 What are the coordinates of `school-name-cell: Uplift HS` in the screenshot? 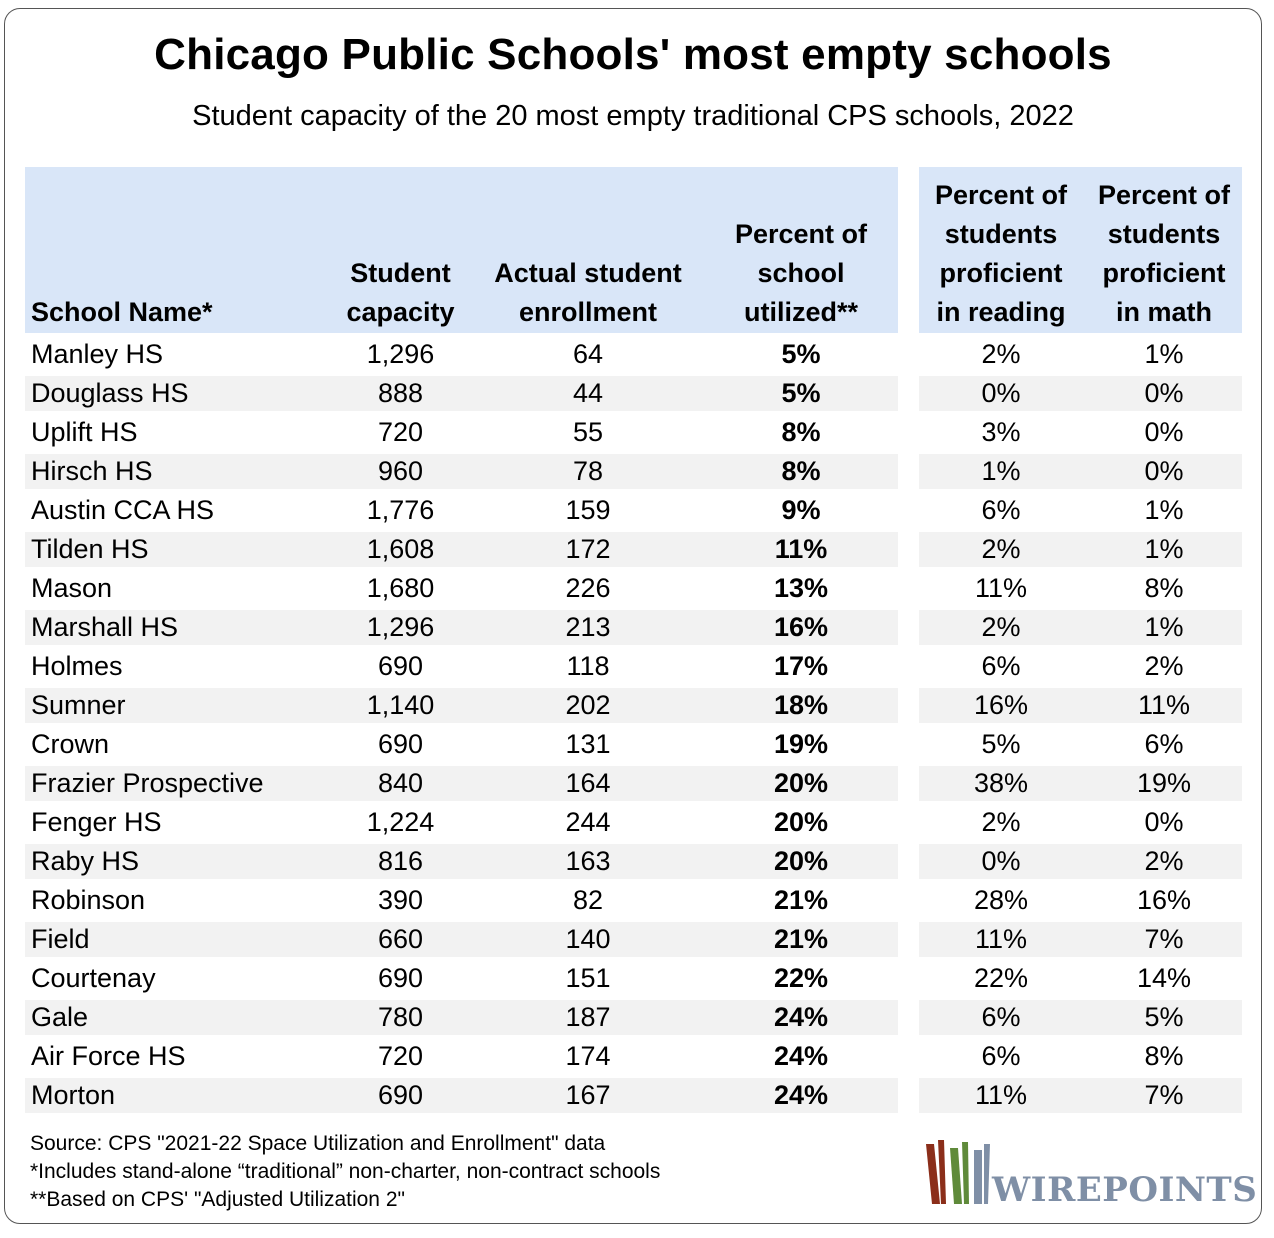 It's located at (84, 432).